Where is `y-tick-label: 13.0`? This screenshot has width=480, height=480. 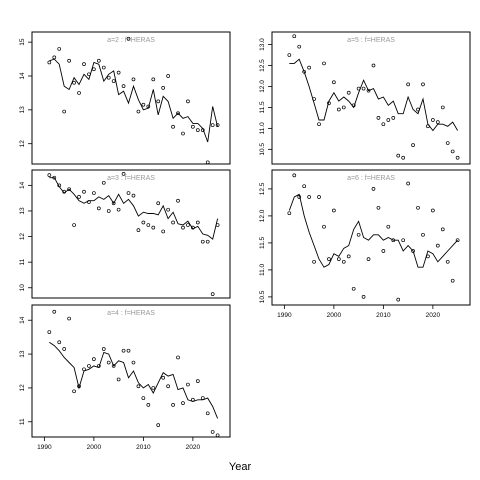
y-tick-label: 13.0 is located at coordinates (262, 44).